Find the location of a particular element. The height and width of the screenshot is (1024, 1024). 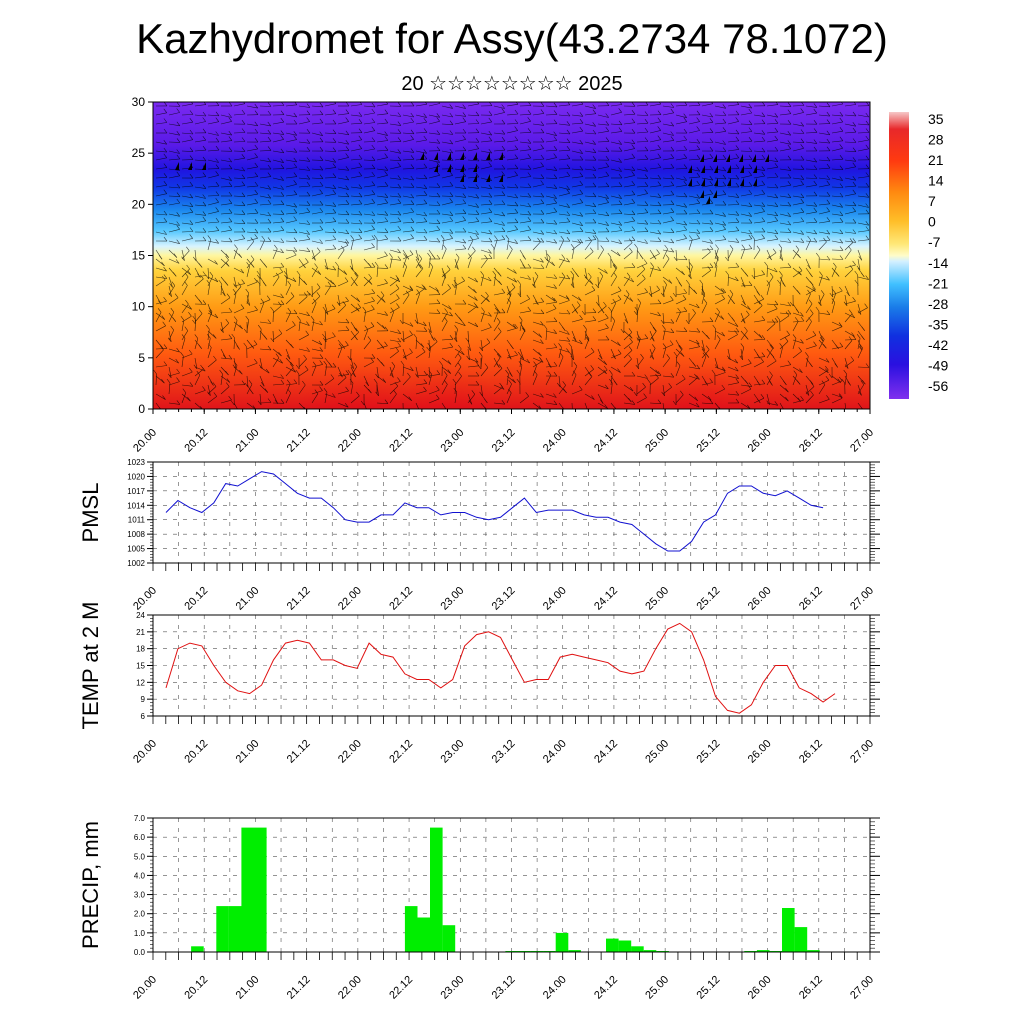

x-tick-label: 25.12 is located at coordinates (709, 599).